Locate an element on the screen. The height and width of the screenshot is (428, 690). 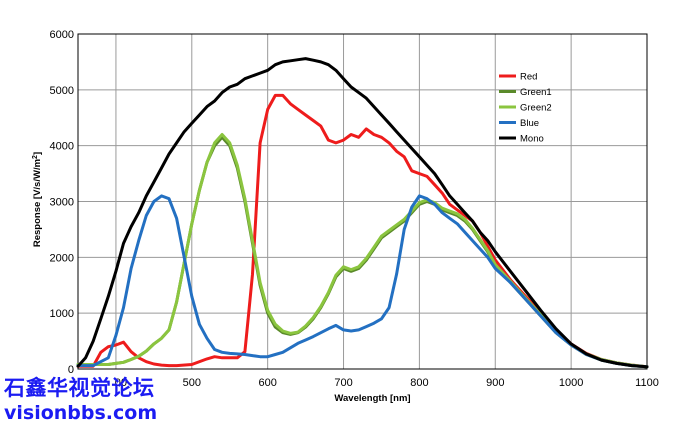
x-axis-label: Wavelength [nm] is located at coordinates (372, 398).